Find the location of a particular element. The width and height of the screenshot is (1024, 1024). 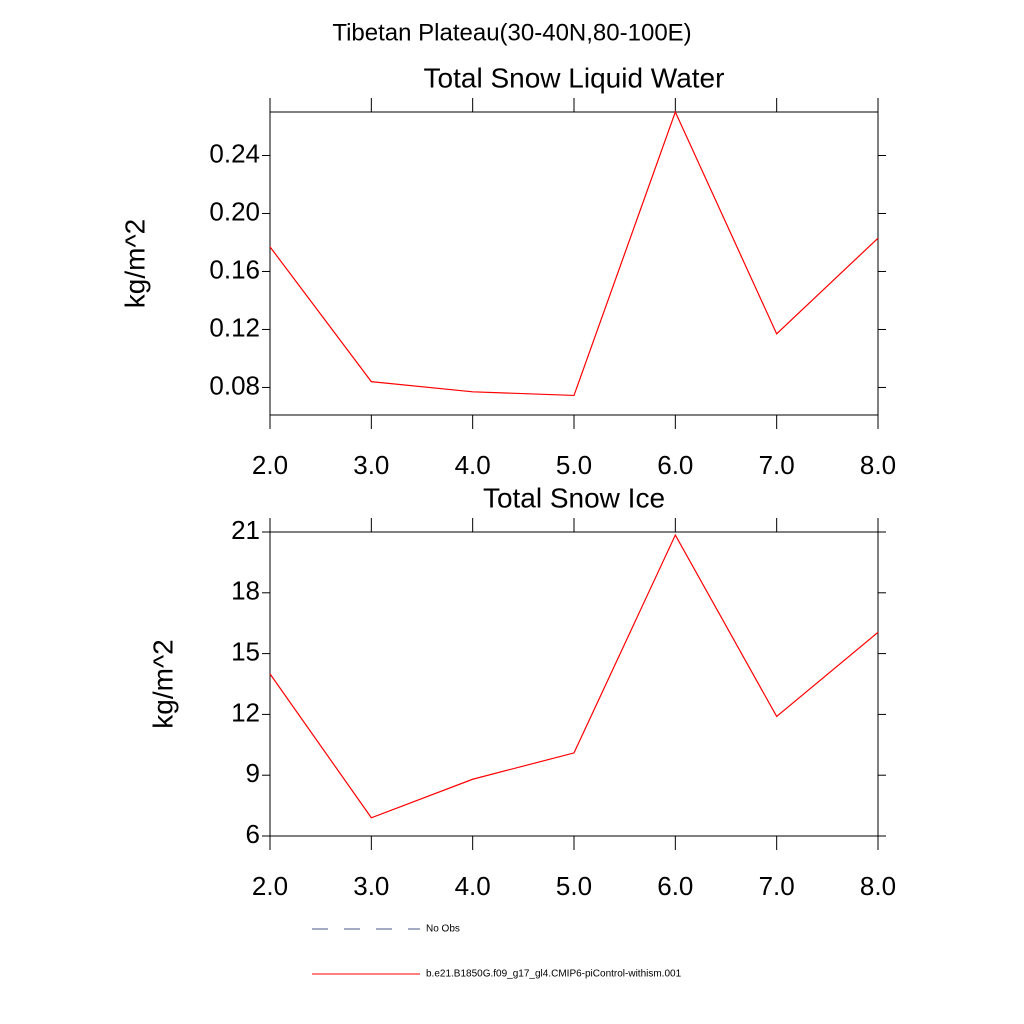

y-tick-label: 12 is located at coordinates (245, 712).